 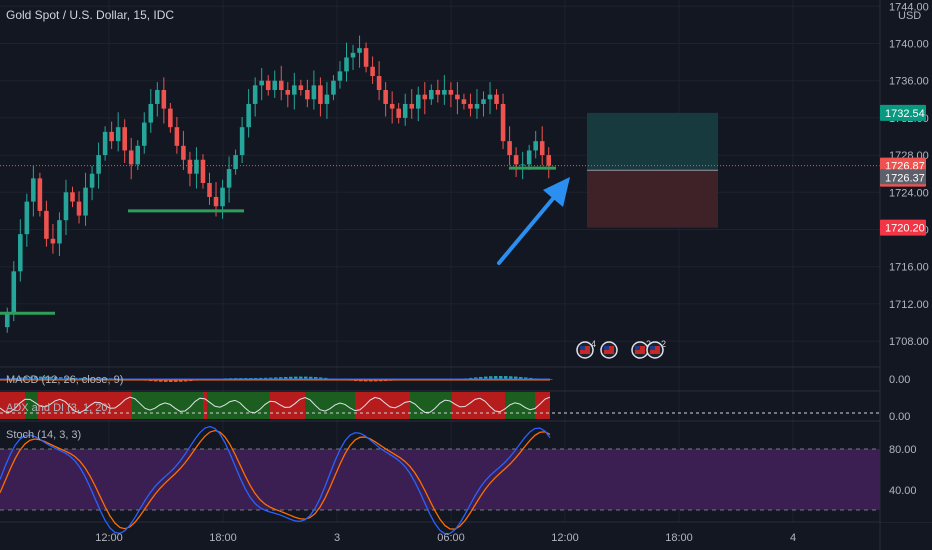 What do you see at coordinates (445, 538) in the screenshot?
I see `time-axis: 12:00 18:00 3 06:00 12:00 18:00 4` at bounding box center [445, 538].